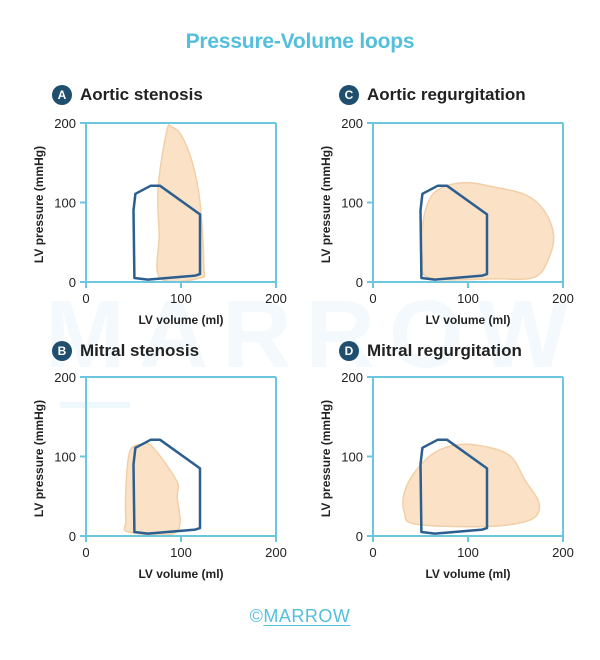 The height and width of the screenshot is (660, 600). Describe the element at coordinates (307, 616) in the screenshot. I see `footer-brand-name: MARROW` at that location.